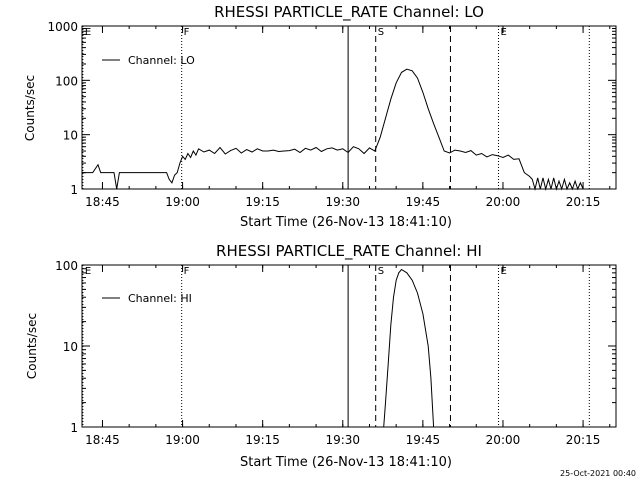  I want to click on y-tick-label: 1000, so click(62, 27).